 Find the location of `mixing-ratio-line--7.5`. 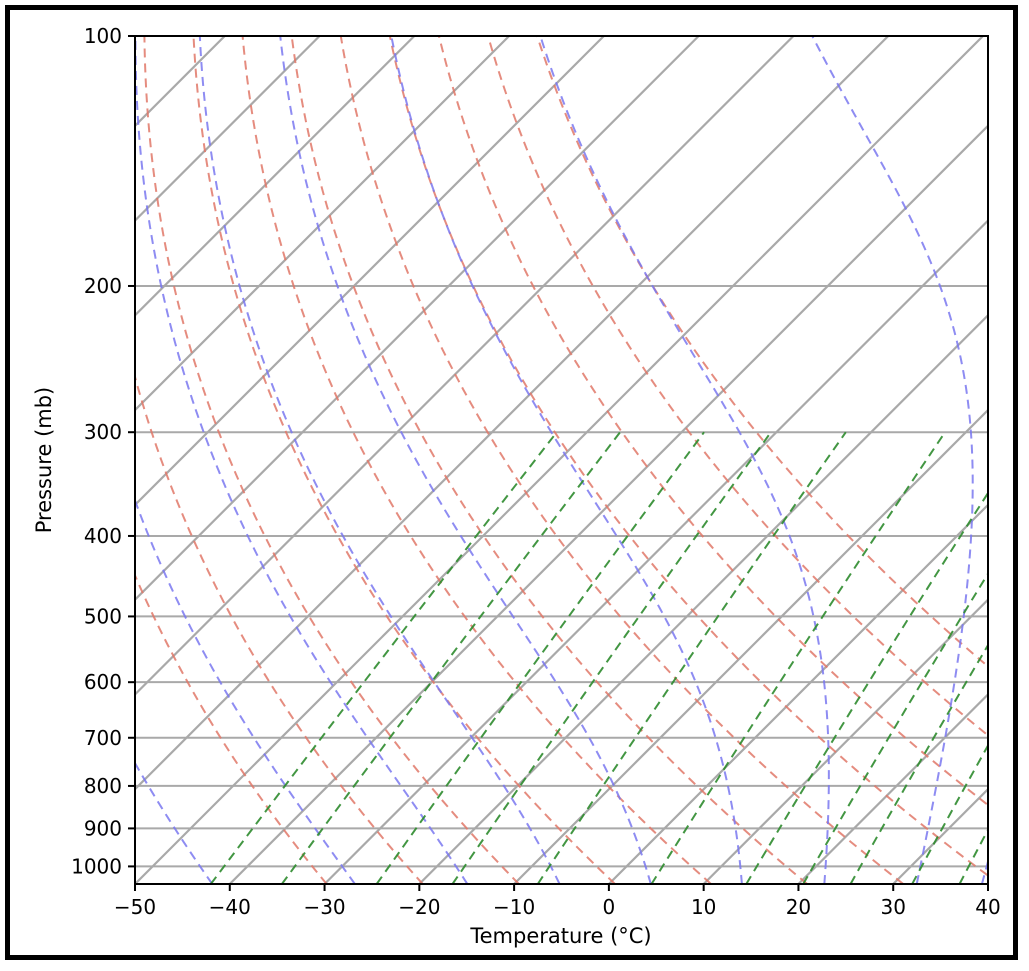

mixing-ratio-line--7.5 is located at coordinates (691, 657).